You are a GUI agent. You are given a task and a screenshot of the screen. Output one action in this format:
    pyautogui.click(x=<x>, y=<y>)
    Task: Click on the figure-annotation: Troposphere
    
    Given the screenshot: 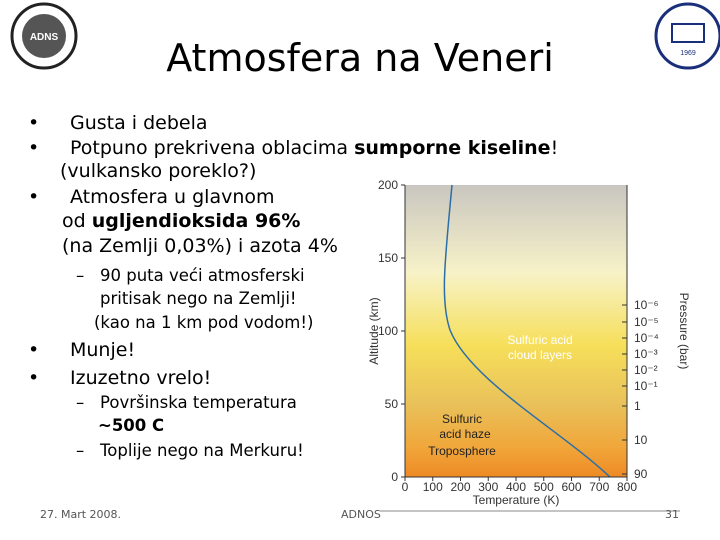 What is the action you would take?
    pyautogui.click(x=462, y=451)
    